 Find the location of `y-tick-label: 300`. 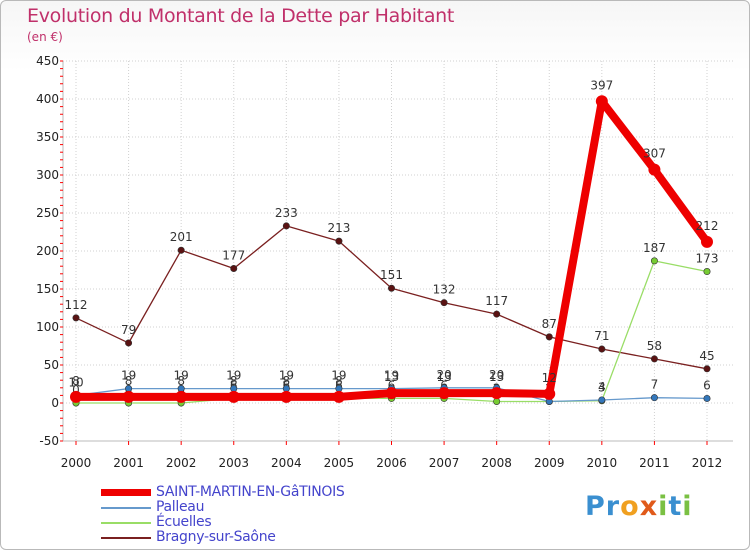

y-tick-label: 300 is located at coordinates (47, 175).